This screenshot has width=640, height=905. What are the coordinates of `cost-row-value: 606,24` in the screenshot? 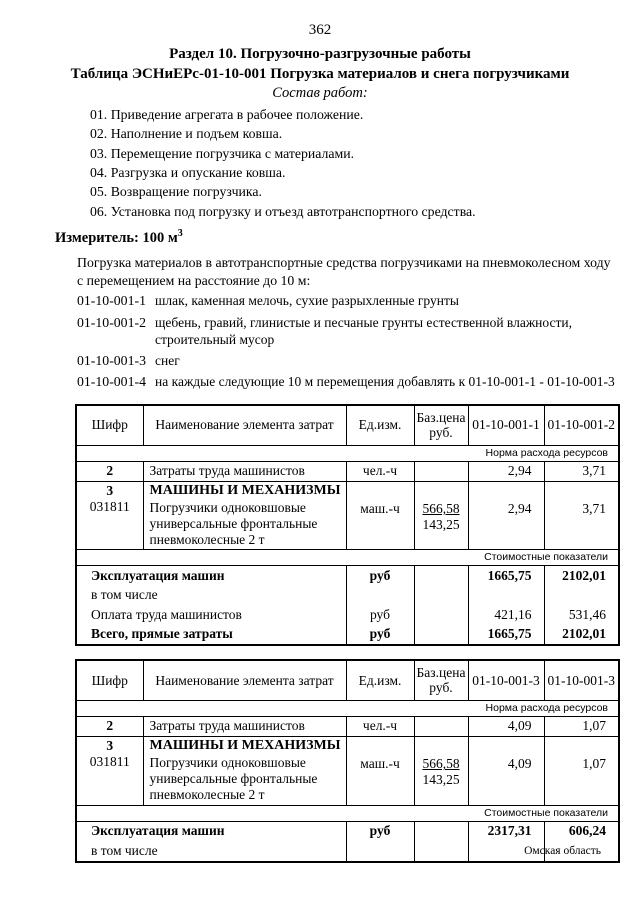 It's located at (581, 831).